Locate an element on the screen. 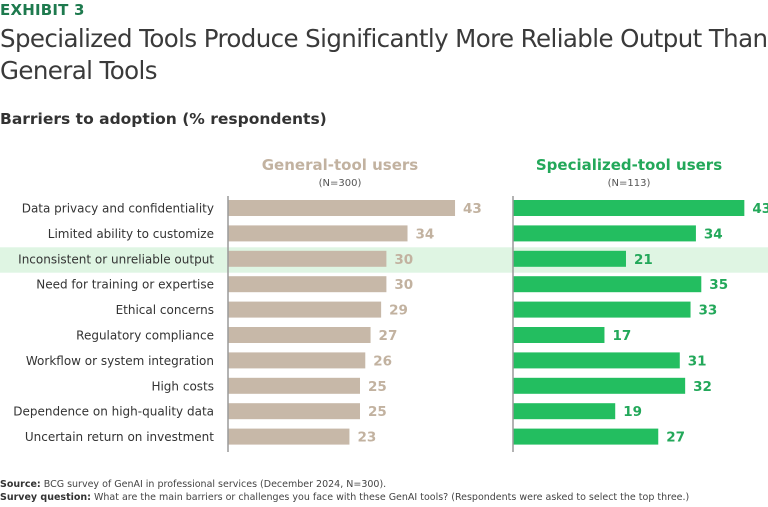 The image size is (768, 507). specialized-value-label: 34 is located at coordinates (713, 234).